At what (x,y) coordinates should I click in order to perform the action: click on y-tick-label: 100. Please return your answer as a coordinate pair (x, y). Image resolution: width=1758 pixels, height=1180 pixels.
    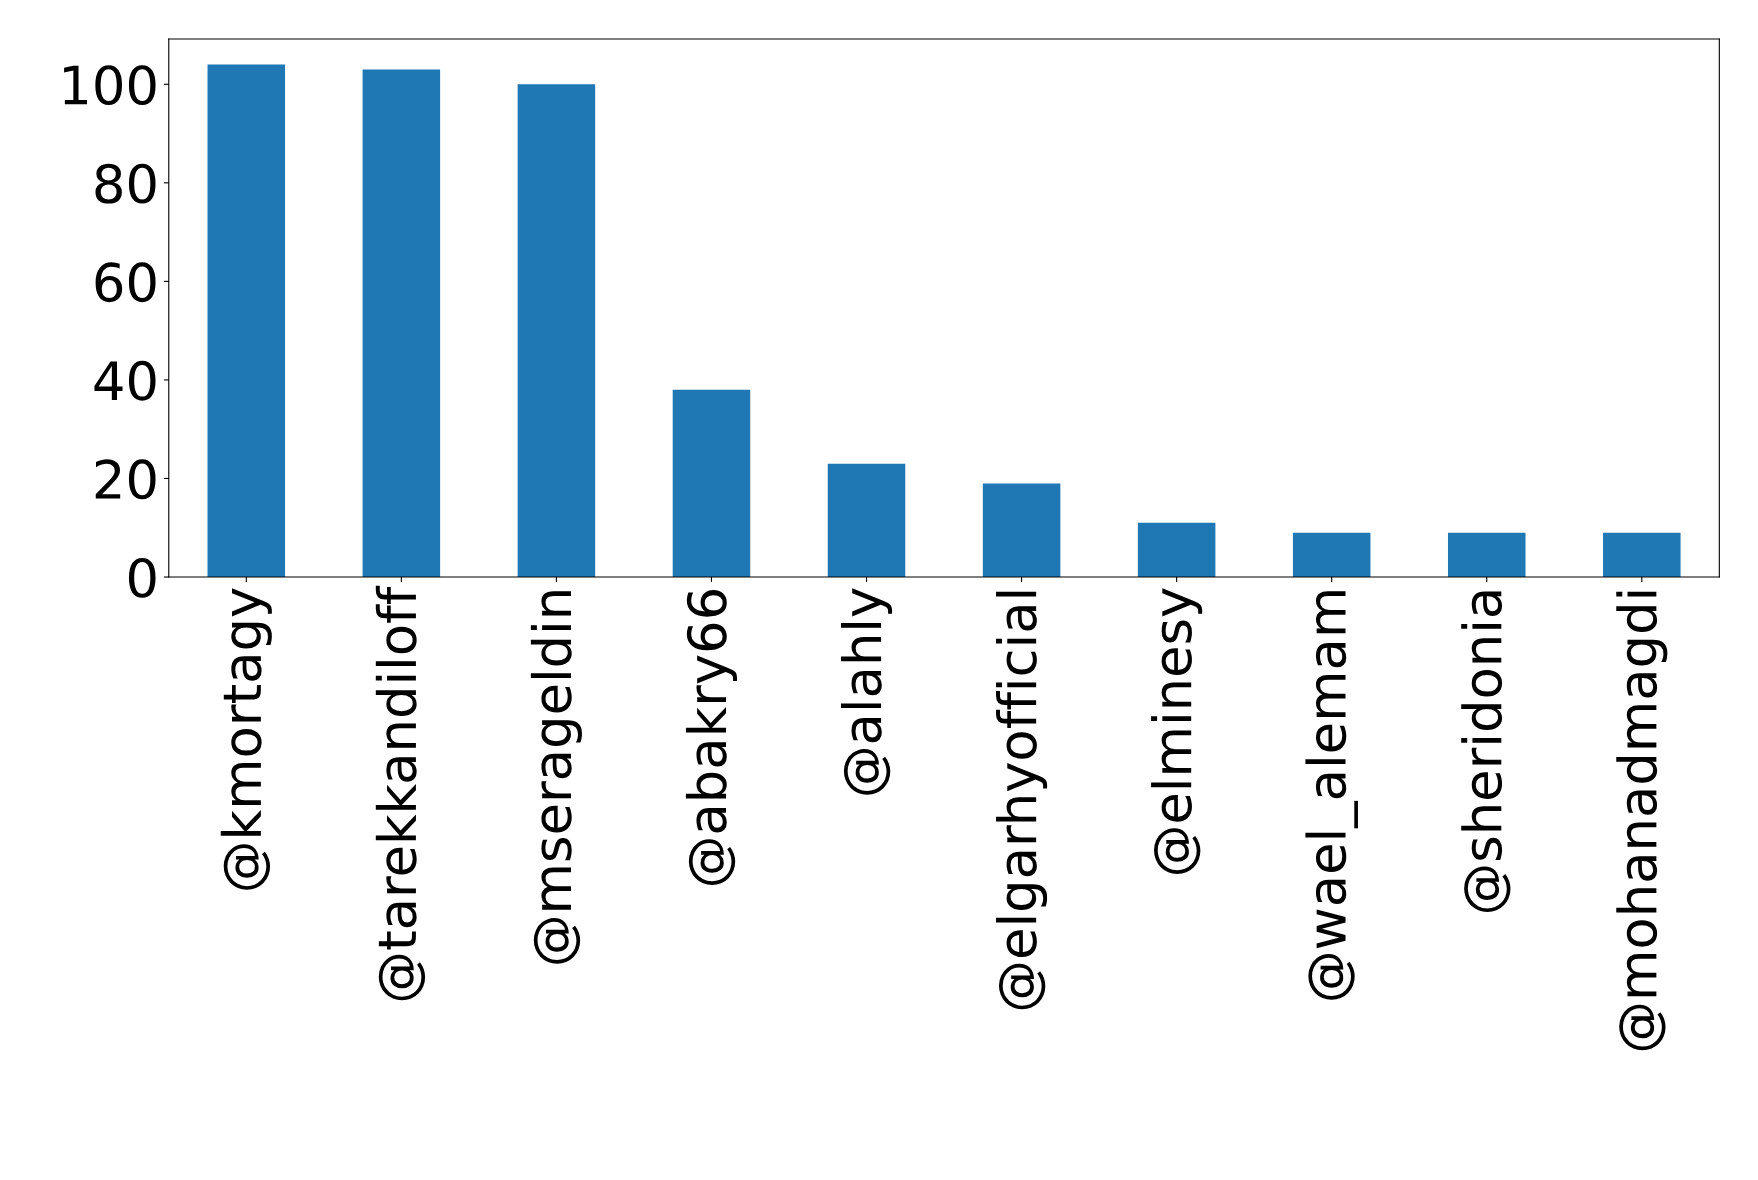
    Looking at the image, I should click on (110, 85).